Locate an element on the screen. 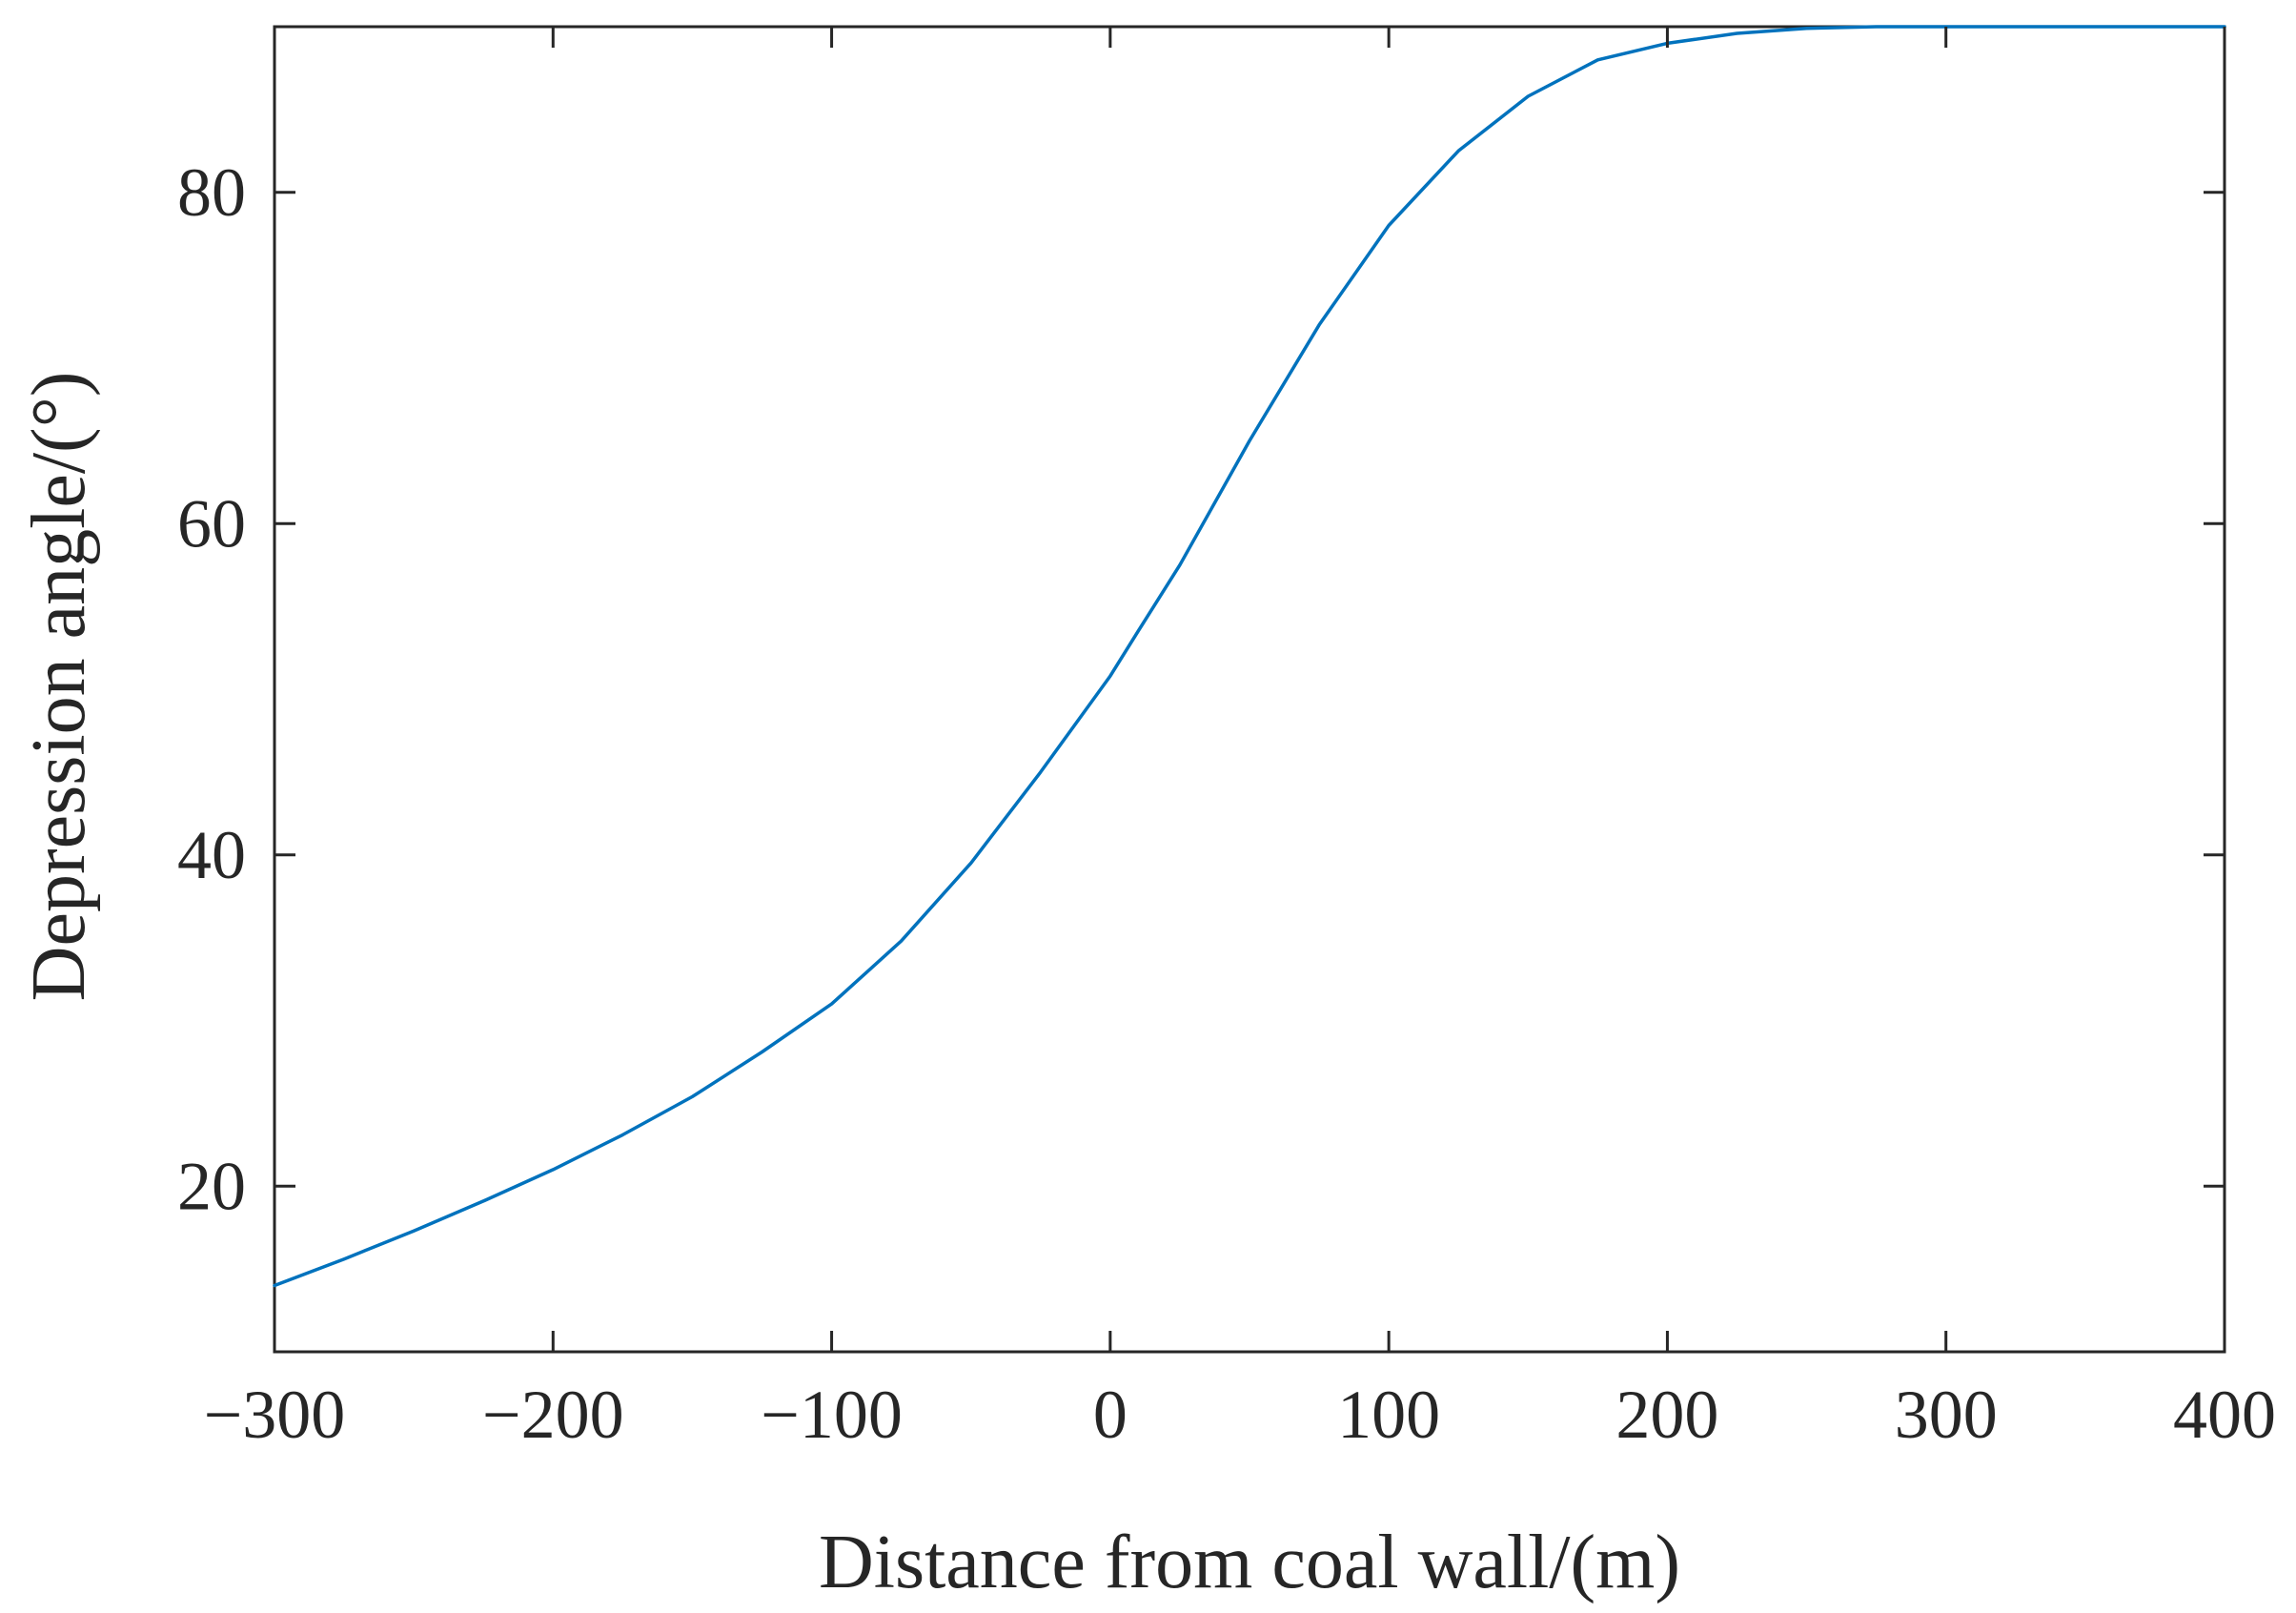 The width and height of the screenshot is (2296, 1613). y-tick-label: 40 is located at coordinates (211, 855).